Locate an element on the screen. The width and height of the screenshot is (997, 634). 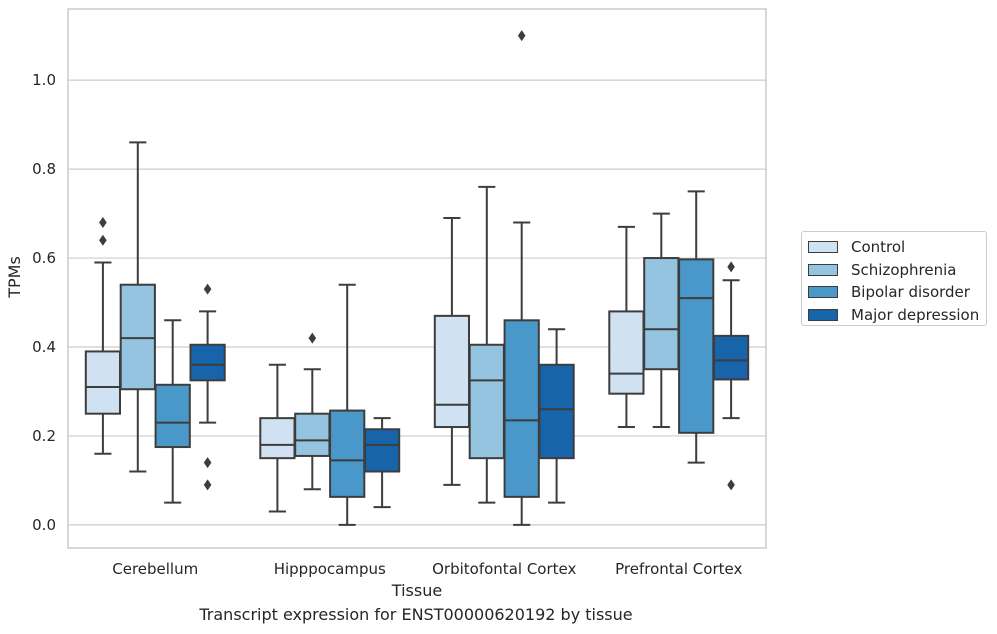
y-axis-ticks: 0.0 0.2 0.4 0.6 0.8 1.0 is located at coordinates (44, 302).